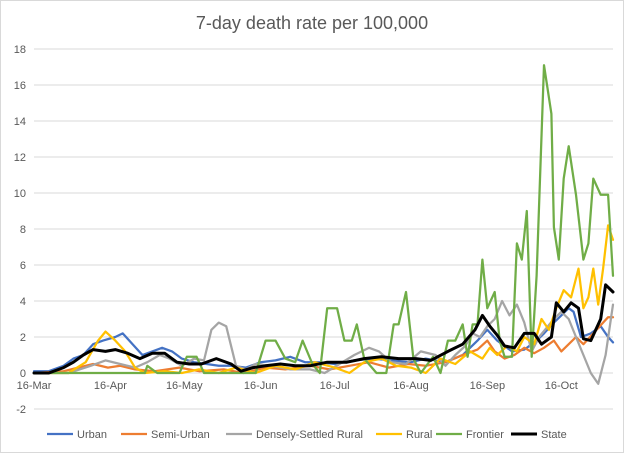  What do you see at coordinates (20, 158) in the screenshot?
I see `y-tick-label: 12` at bounding box center [20, 158].